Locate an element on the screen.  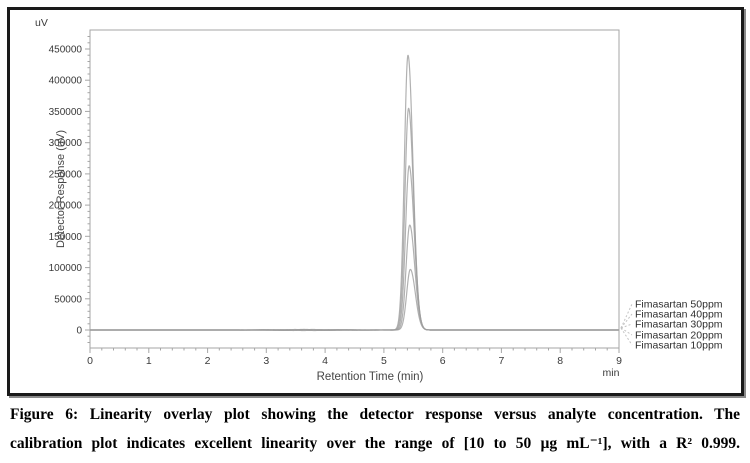
x-axis-tick-label: 0 is located at coordinates (90, 361).